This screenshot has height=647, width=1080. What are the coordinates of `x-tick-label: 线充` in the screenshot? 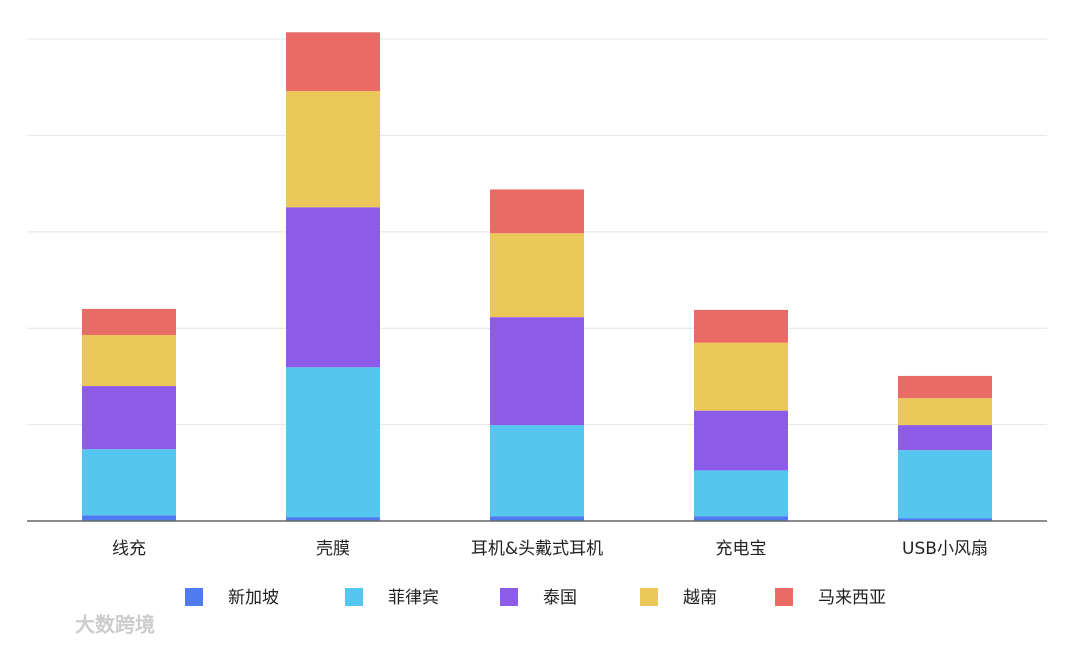 It's located at (129, 549).